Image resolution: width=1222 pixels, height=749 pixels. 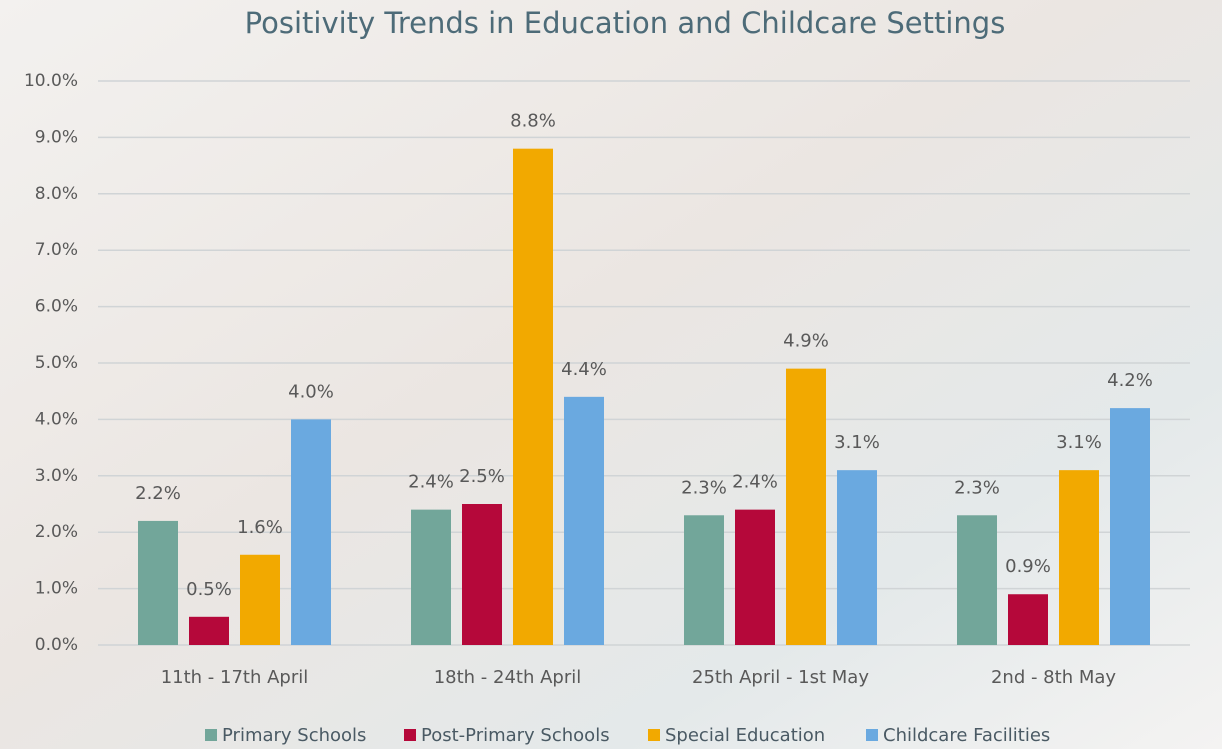 I want to click on y-tick-label: 2.0%, so click(x=56, y=532).